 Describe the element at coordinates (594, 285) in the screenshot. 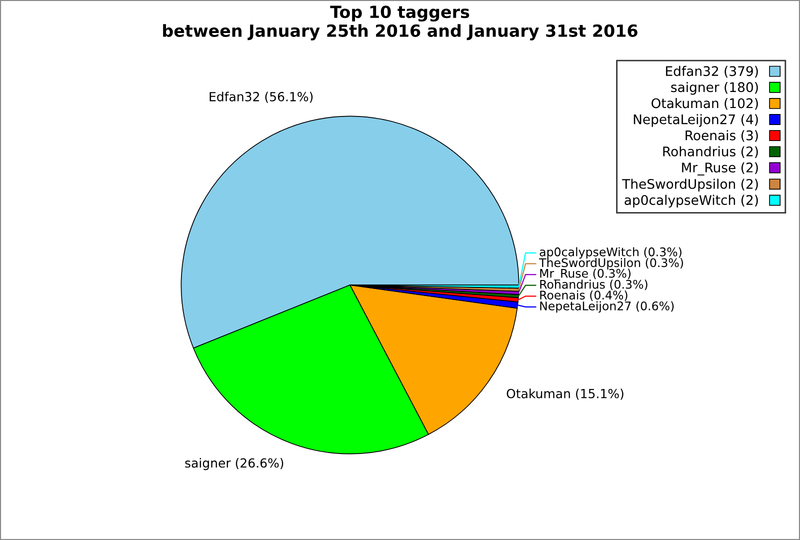

I see `data-label: Rohandrius (0.3%)` at that location.